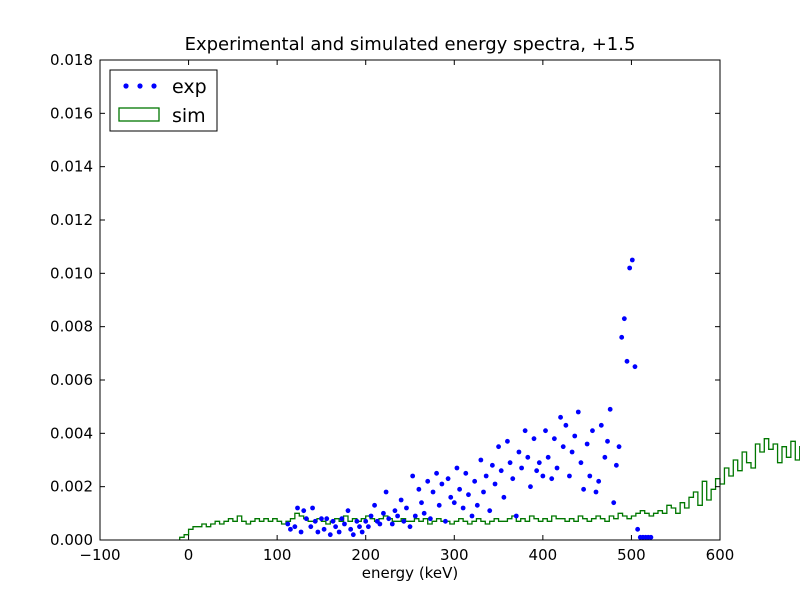 Image resolution: width=800 pixels, height=600 pixels. What do you see at coordinates (139, 114) in the screenshot?
I see `legend-sim-marker` at bounding box center [139, 114].